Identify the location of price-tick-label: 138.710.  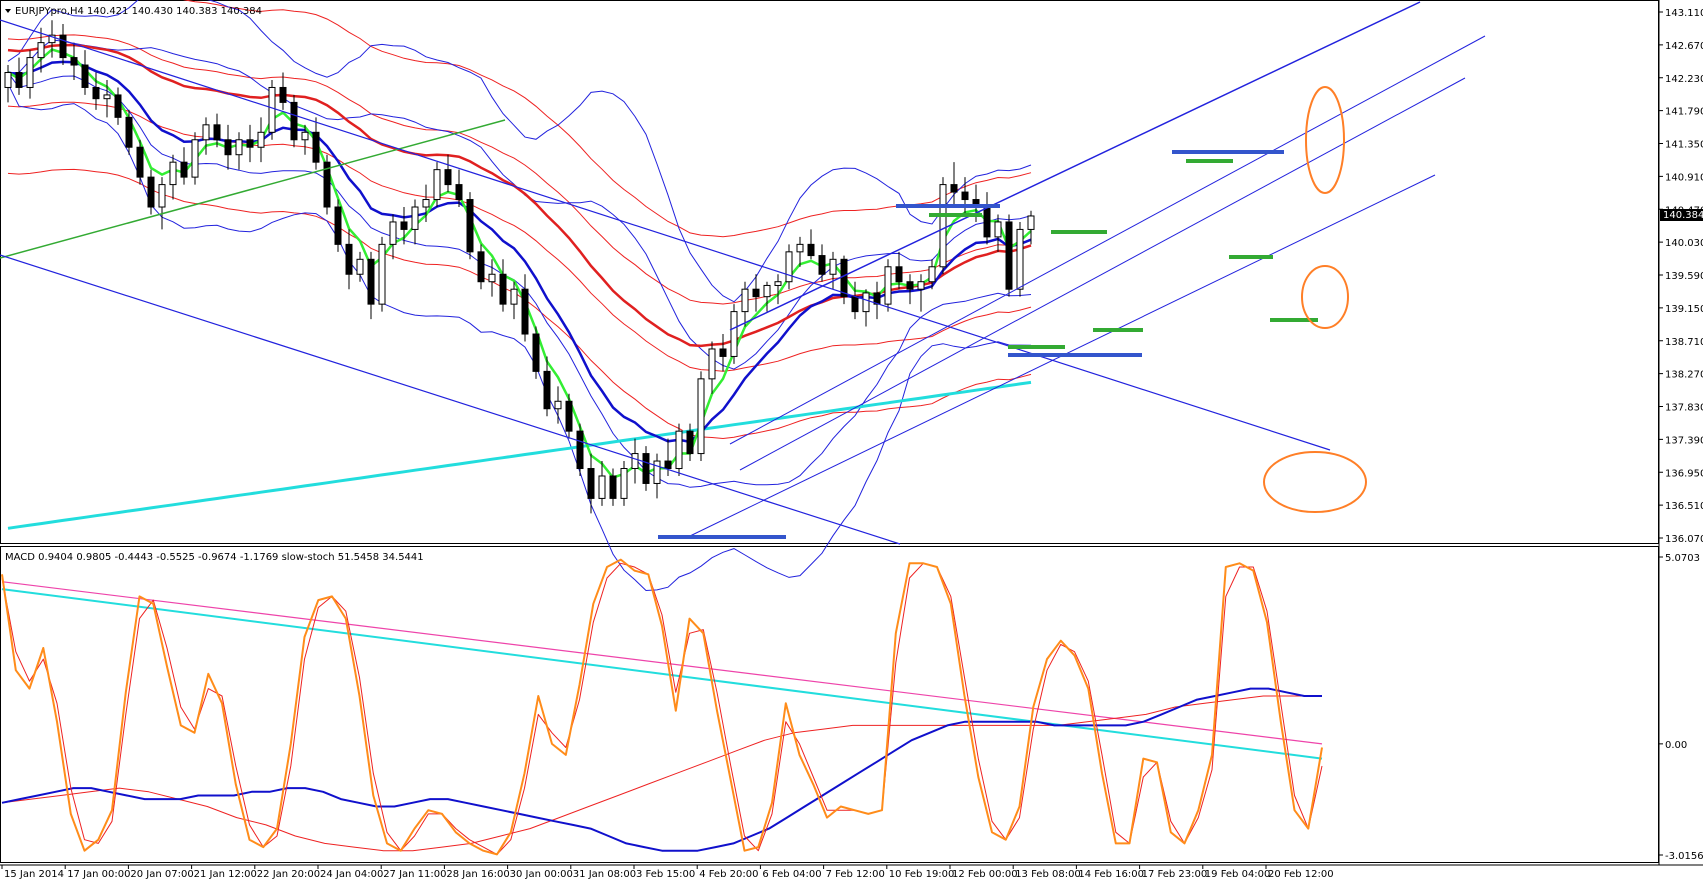
(1684, 342).